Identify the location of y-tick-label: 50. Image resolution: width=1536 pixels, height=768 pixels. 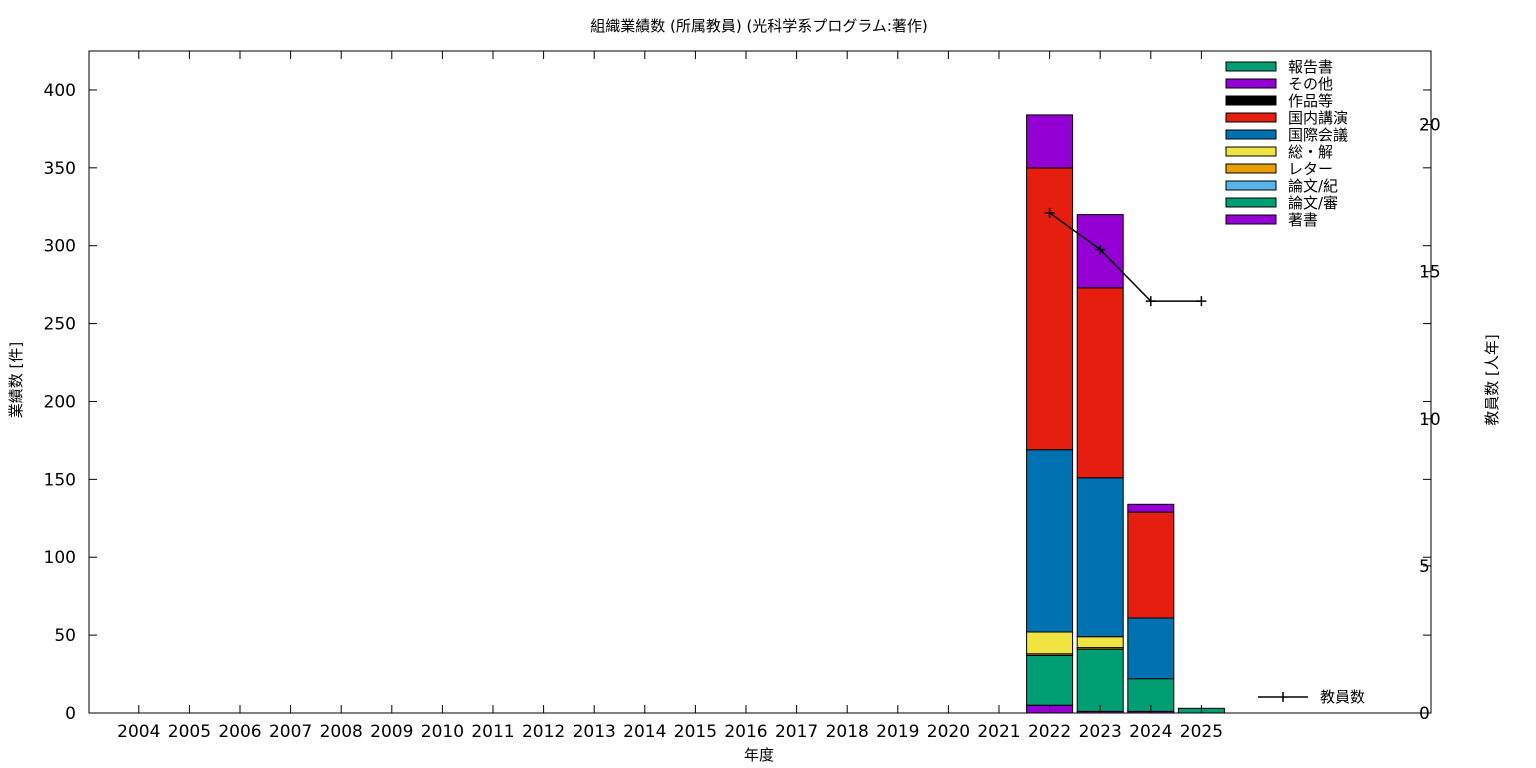
(65, 636).